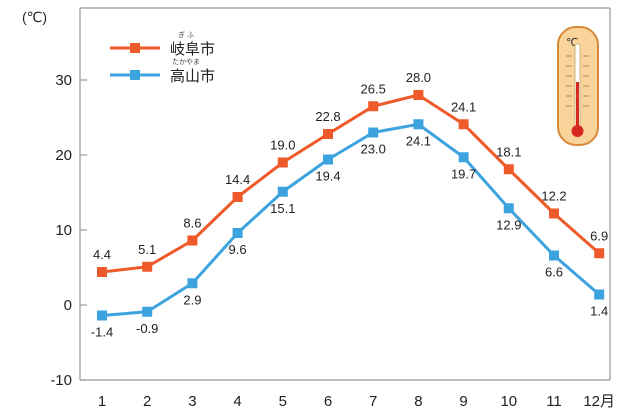  What do you see at coordinates (192, 223) in the screenshot?
I see `data-label: 8.6` at bounding box center [192, 223].